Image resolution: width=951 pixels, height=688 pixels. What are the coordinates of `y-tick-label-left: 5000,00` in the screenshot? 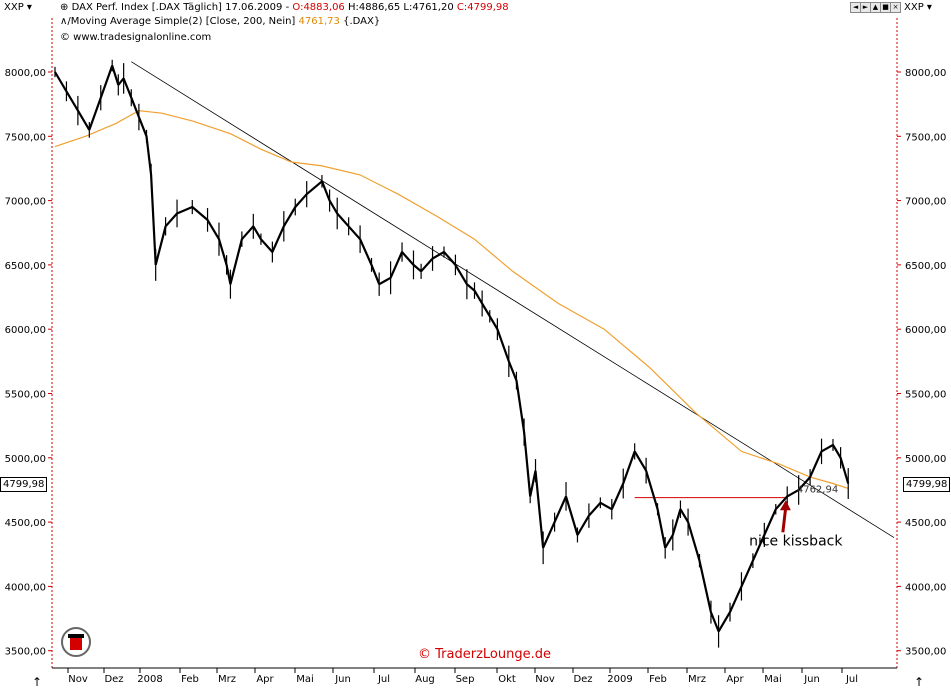 It's located at (25, 459).